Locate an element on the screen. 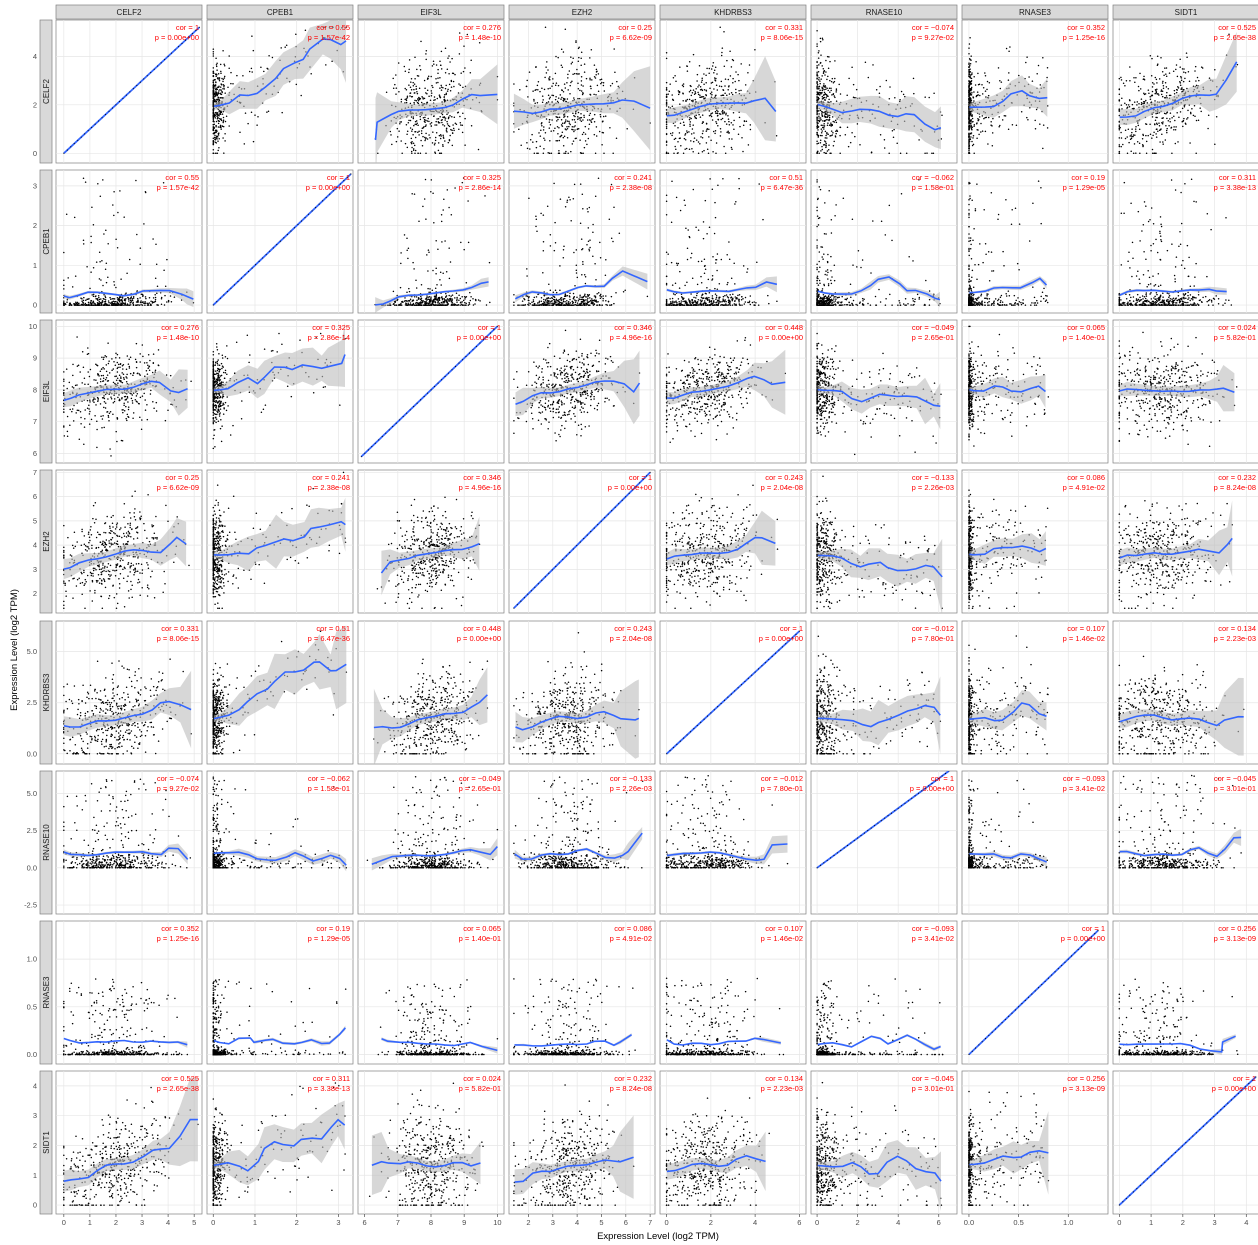  strip-header-ezh2 is located at coordinates (582, 12).